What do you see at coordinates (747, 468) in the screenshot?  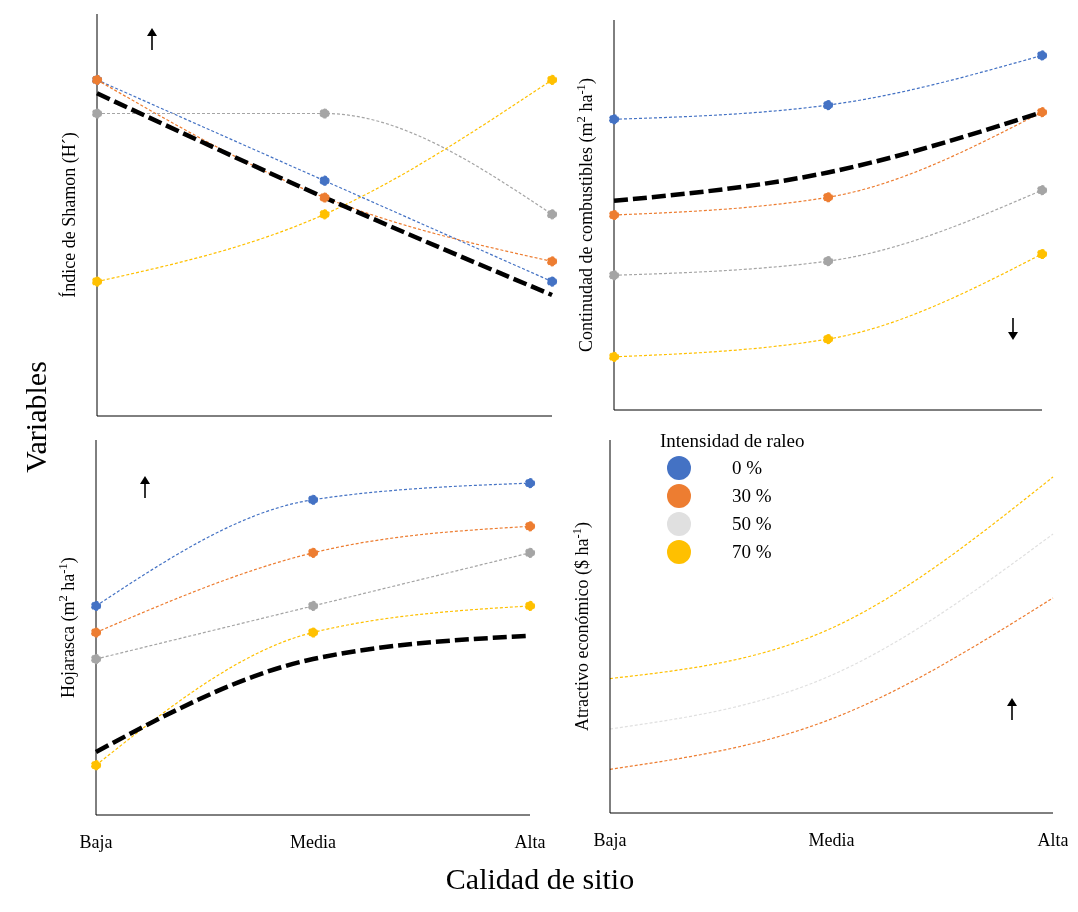 I see `legend-label: 0 %` at bounding box center [747, 468].